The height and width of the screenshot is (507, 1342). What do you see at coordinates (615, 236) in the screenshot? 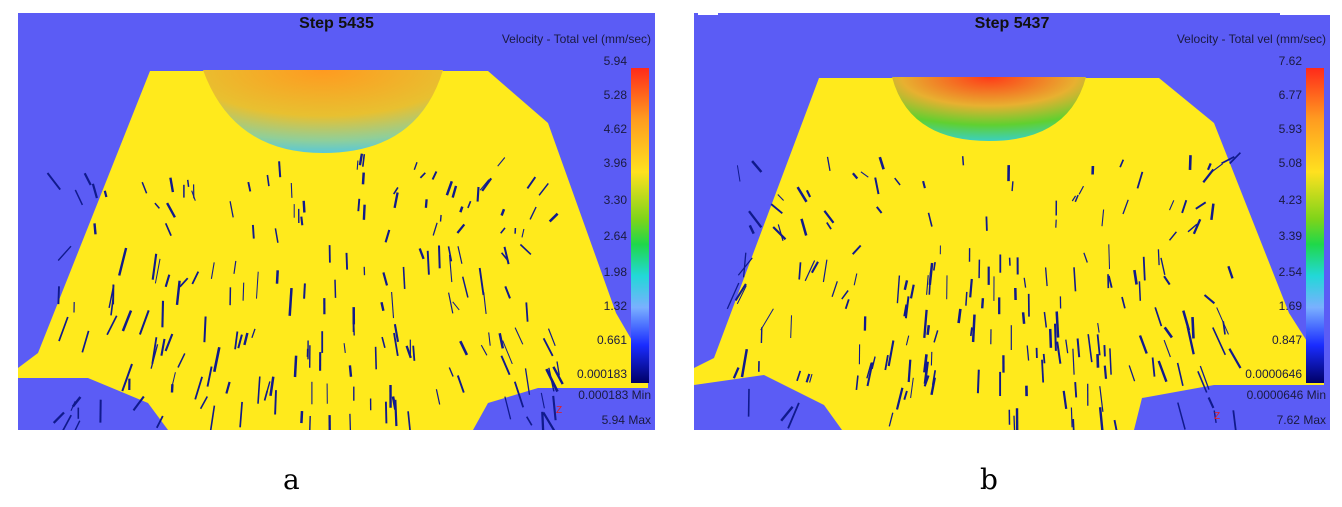
I see `tick-label: 2.64` at bounding box center [615, 236].